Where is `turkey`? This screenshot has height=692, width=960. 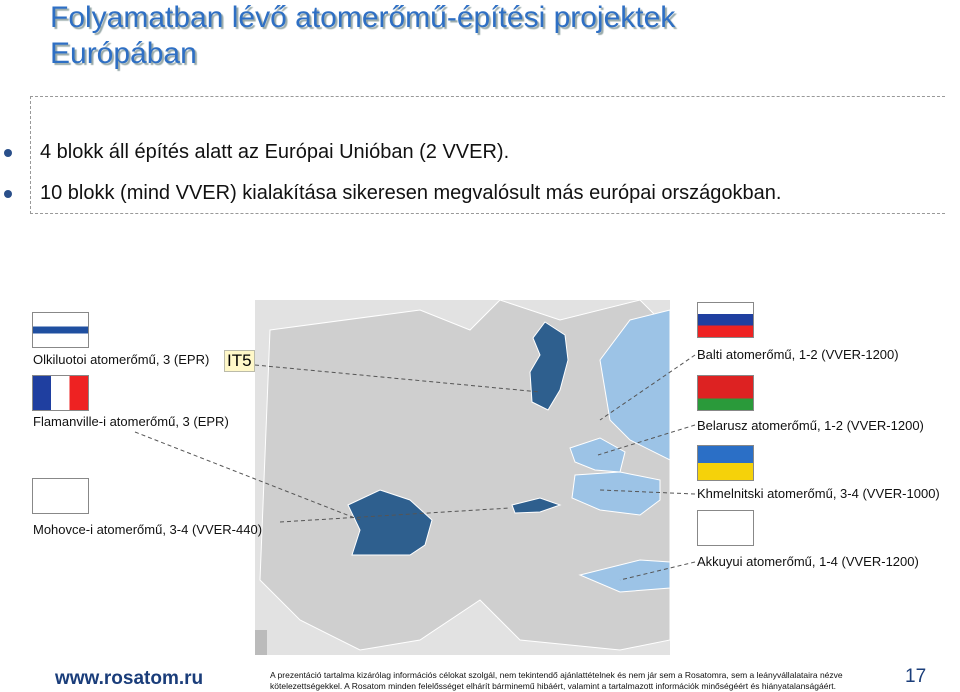 turkey is located at coordinates (624, 576).